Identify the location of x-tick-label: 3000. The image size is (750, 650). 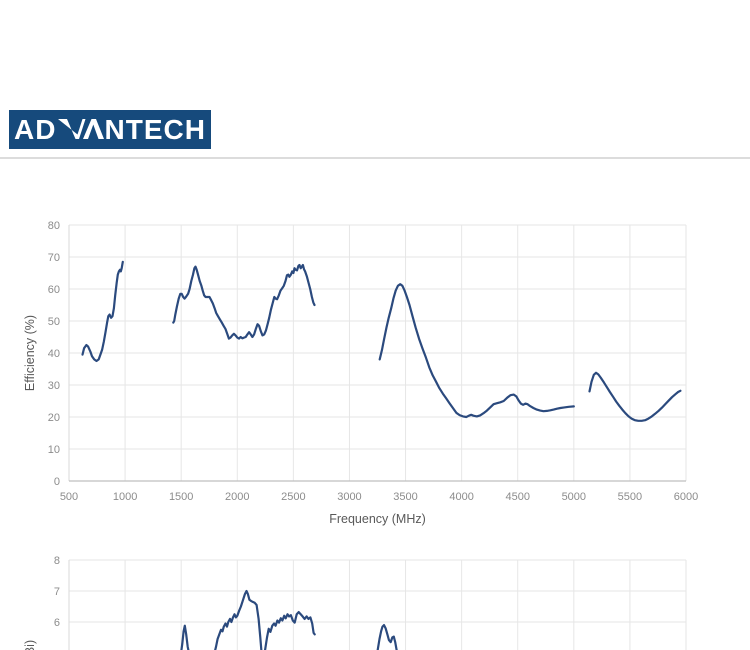
(349, 497).